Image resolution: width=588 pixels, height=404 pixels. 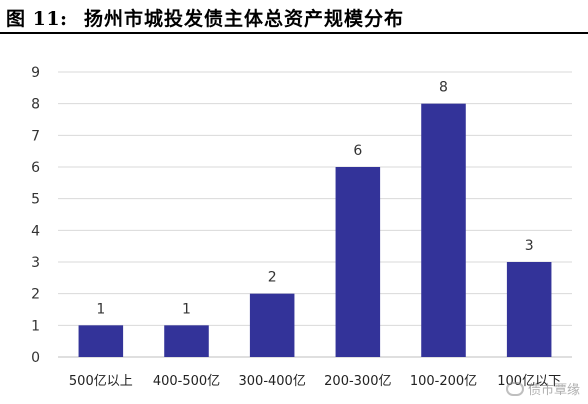 What do you see at coordinates (35, 168) in the screenshot?
I see `y-tick-label: 6` at bounding box center [35, 168].